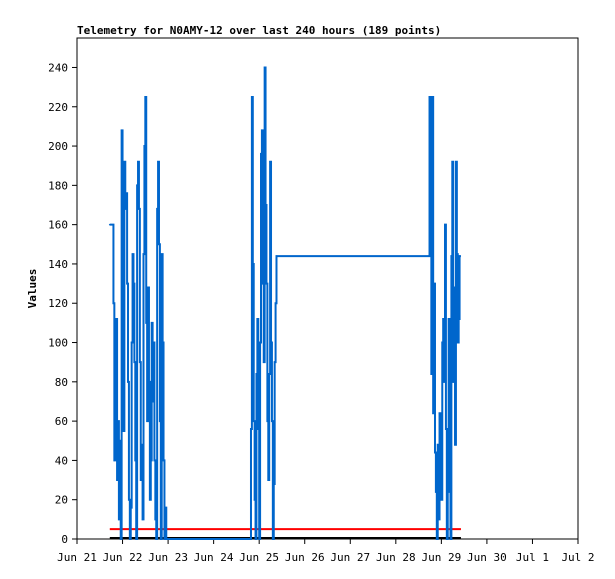 This screenshot has width=615, height=579. Describe the element at coordinates (32, 289) in the screenshot. I see `y-axis-title: Values` at that location.